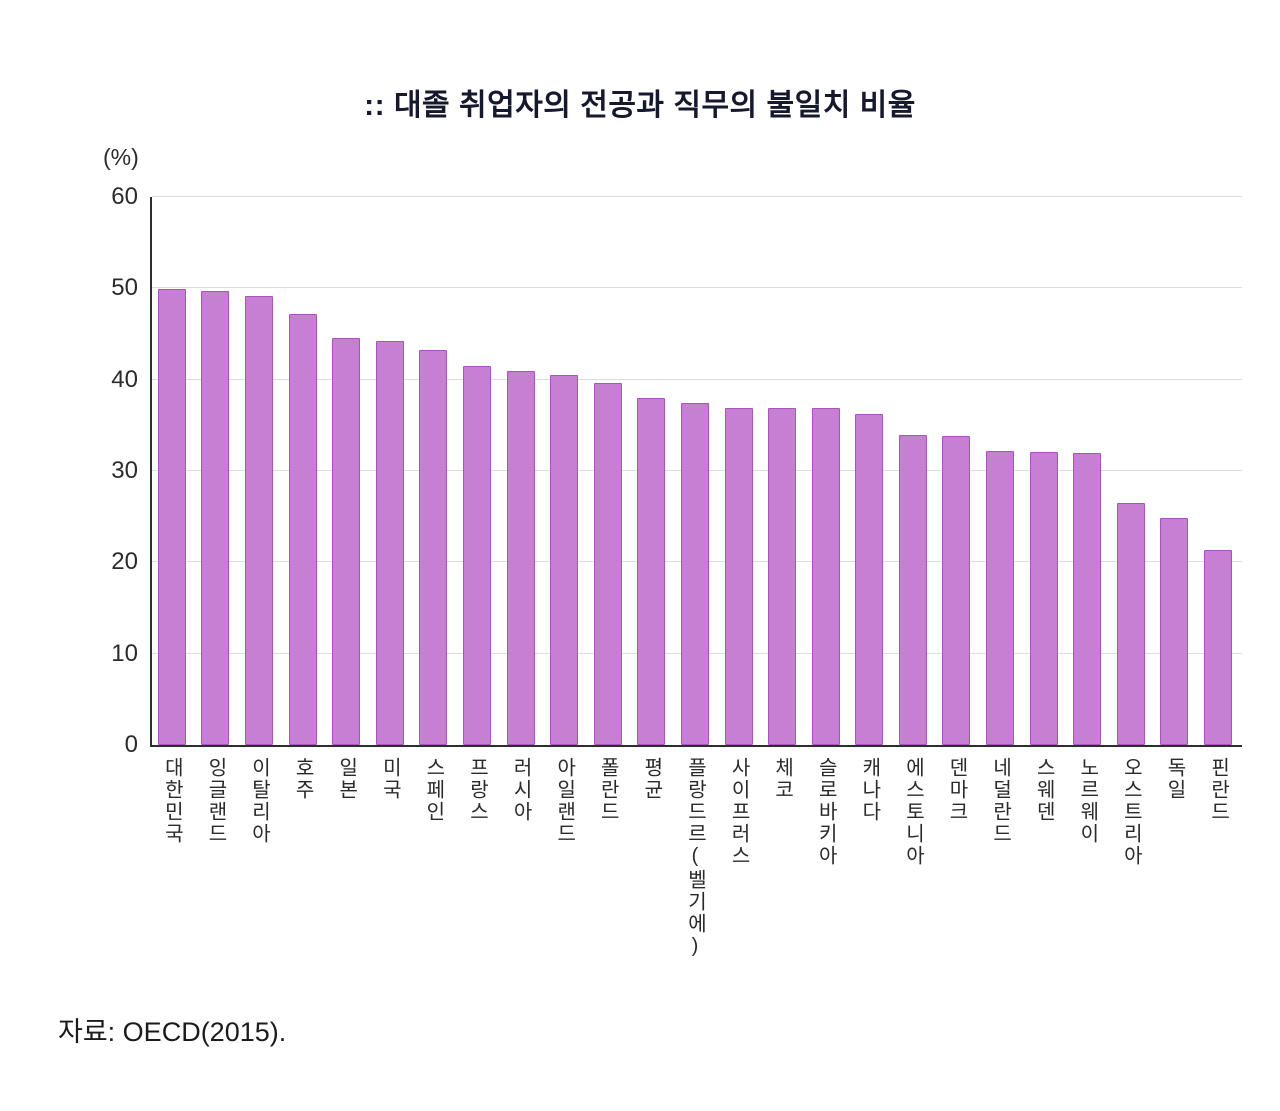 The width and height of the screenshot is (1280, 1111). I want to click on x-tick-label: 에스토니아, so click(912, 812).